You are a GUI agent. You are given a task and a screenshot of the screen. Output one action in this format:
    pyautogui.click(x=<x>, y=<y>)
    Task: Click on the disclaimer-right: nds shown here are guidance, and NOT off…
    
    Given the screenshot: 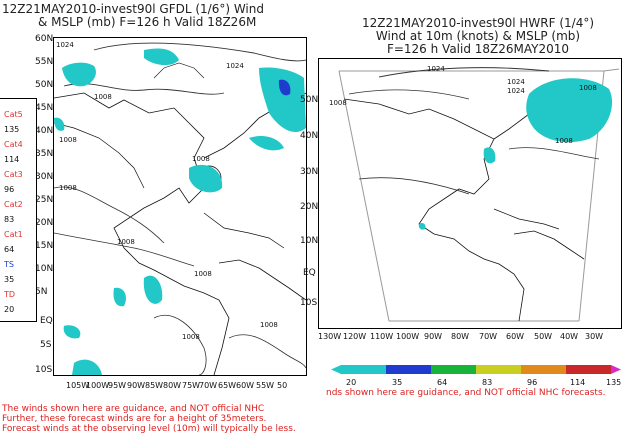 What is the action you would take?
    pyautogui.click(x=466, y=393)
    